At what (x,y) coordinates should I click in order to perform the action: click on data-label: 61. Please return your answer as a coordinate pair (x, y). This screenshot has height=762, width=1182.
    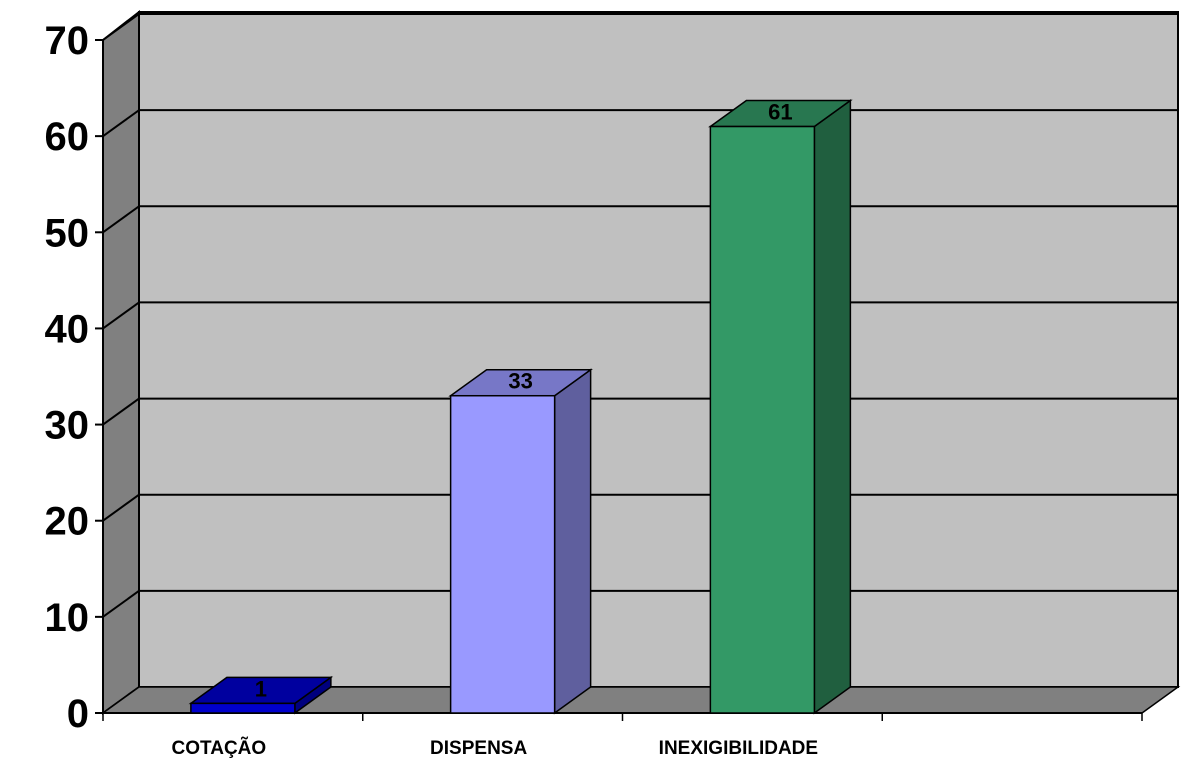
    Looking at the image, I should click on (780, 112).